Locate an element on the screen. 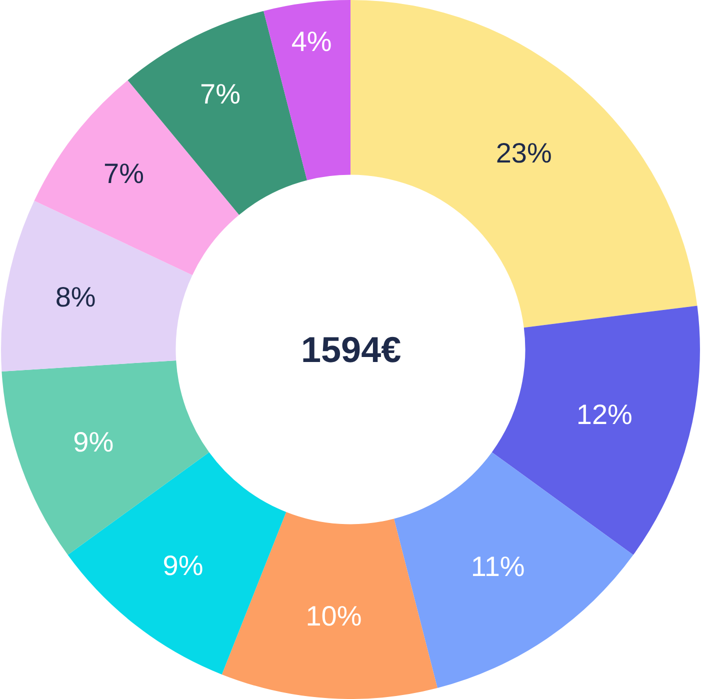 The height and width of the screenshot is (699, 701). data-label: 12% is located at coordinates (604, 414).